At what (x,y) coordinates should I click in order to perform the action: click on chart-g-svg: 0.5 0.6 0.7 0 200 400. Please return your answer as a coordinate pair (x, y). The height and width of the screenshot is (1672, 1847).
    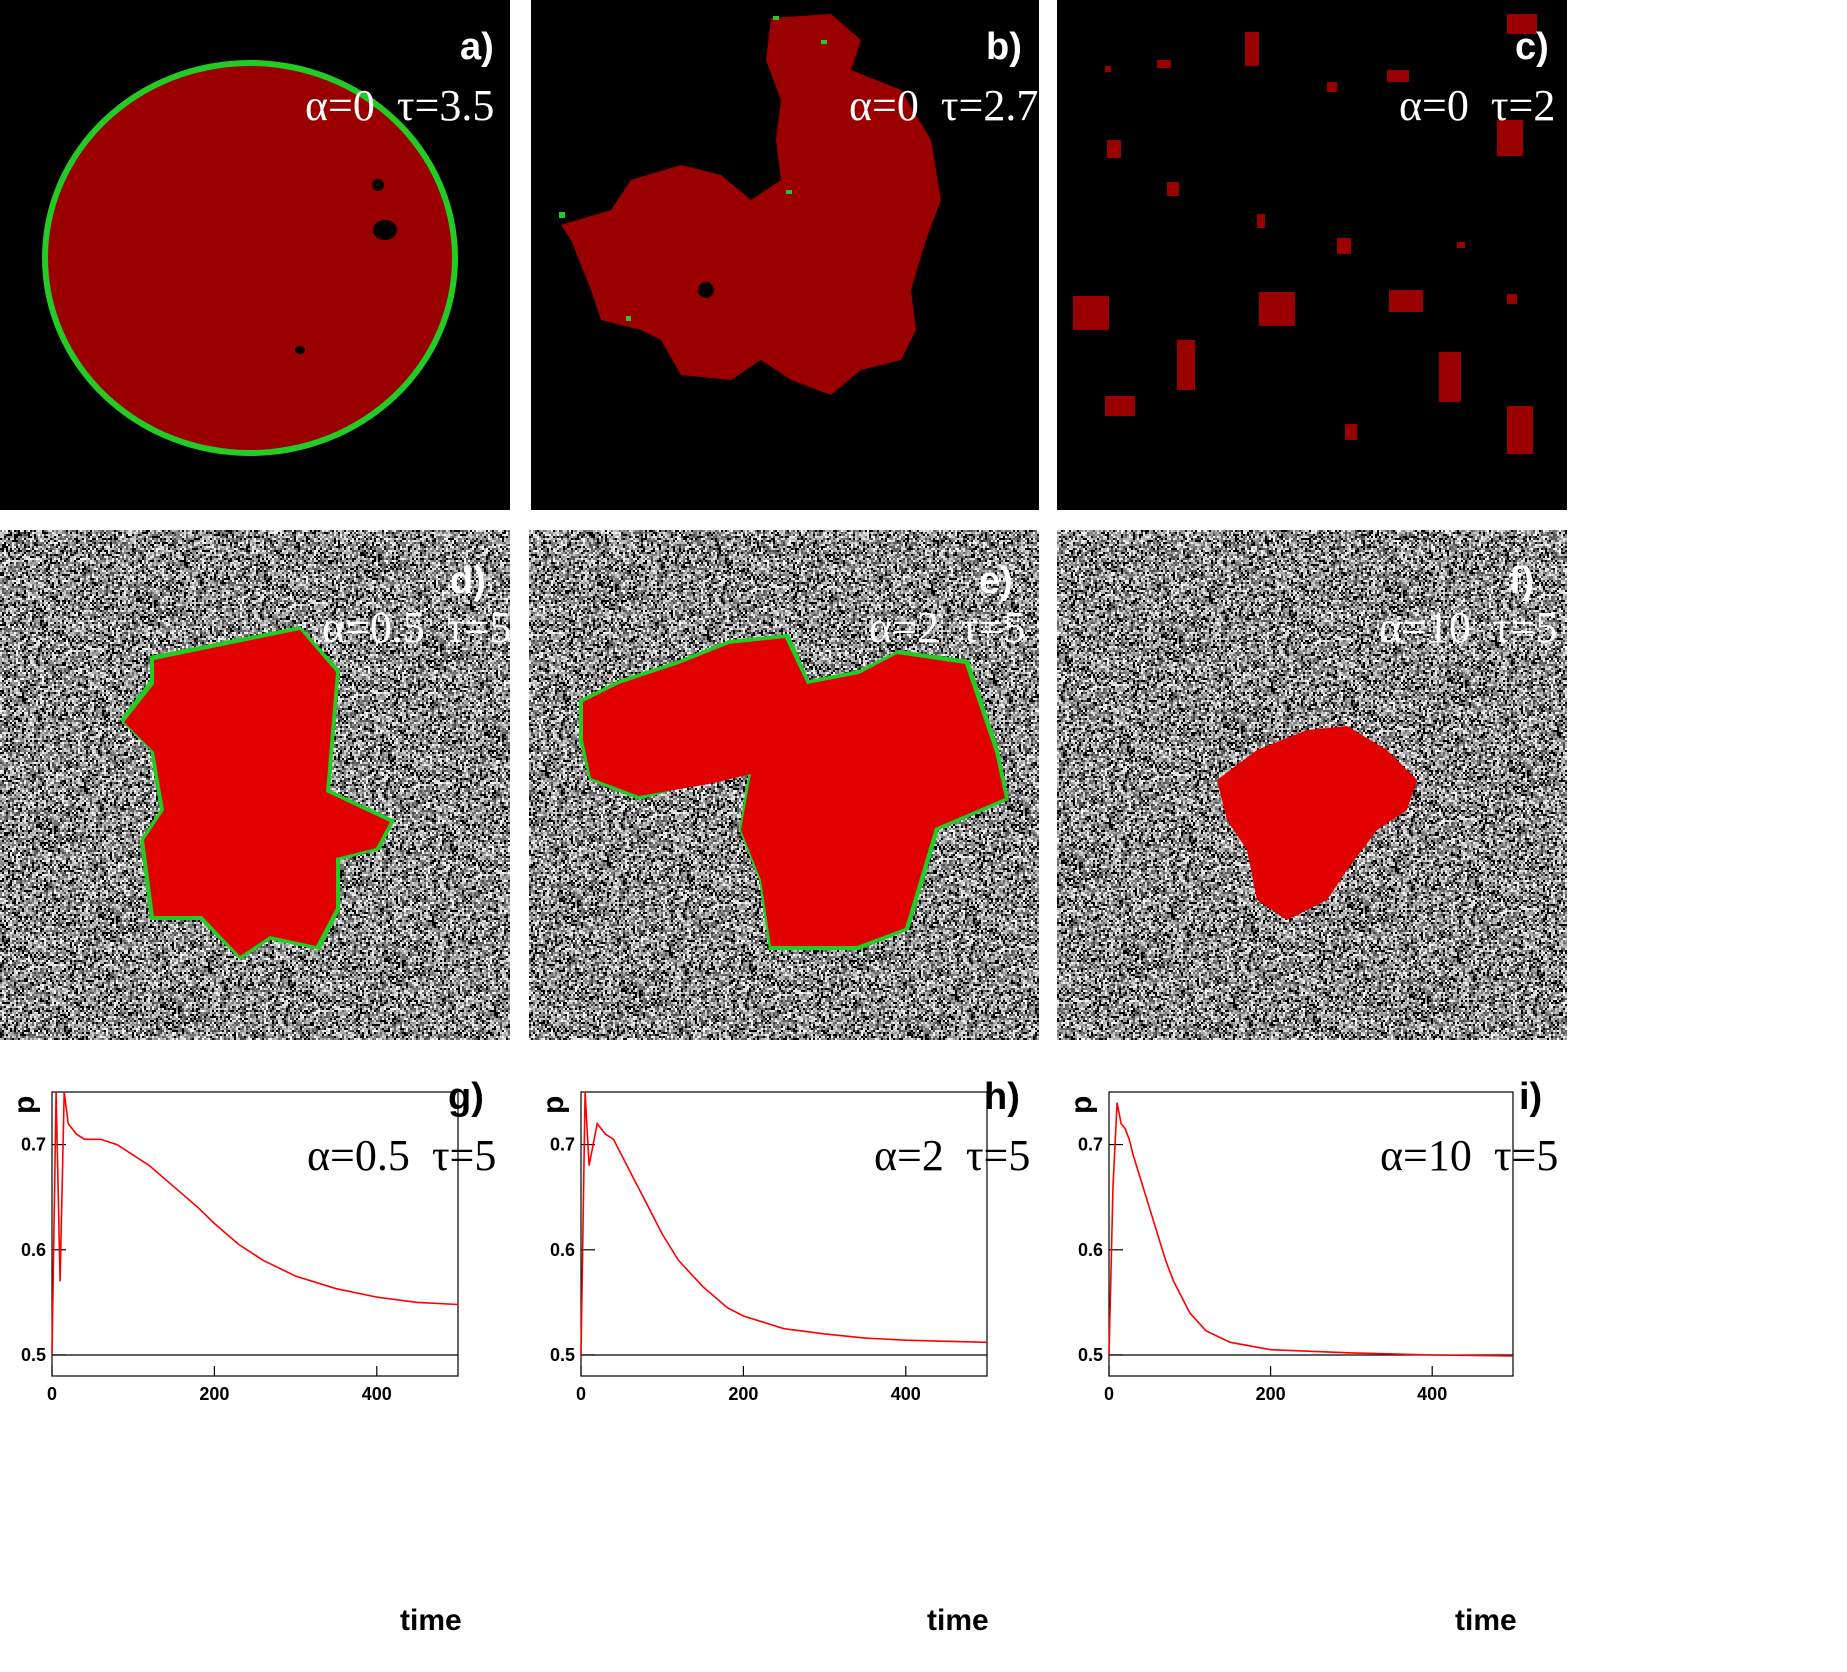
    Looking at the image, I should click on (240, 1247).